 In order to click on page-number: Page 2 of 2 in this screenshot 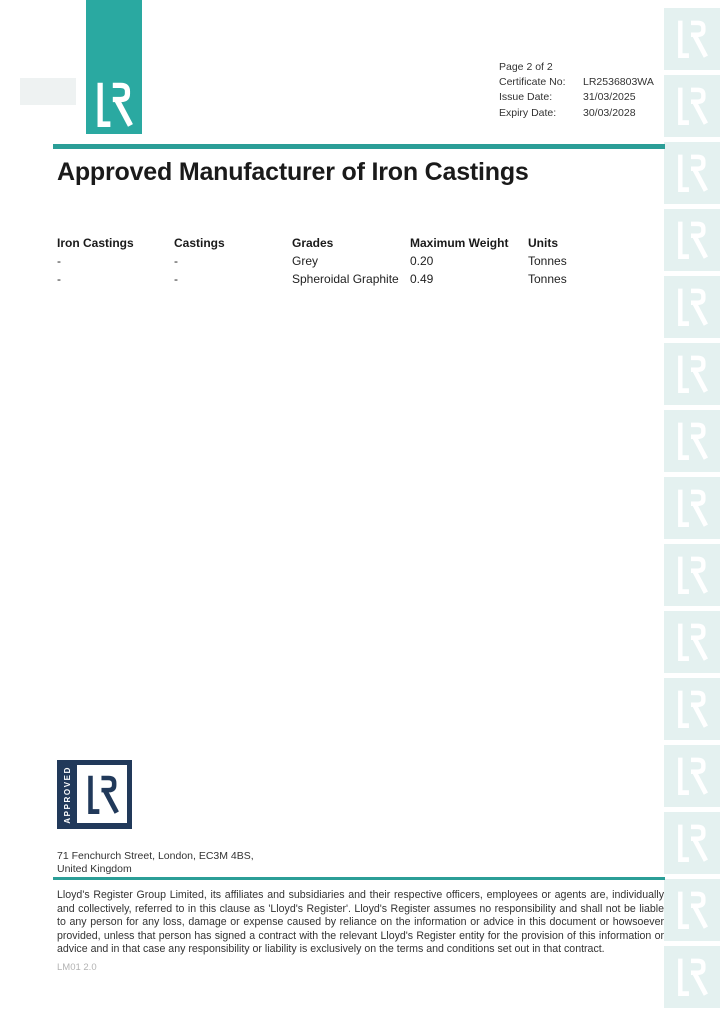, I will do `click(576, 67)`.